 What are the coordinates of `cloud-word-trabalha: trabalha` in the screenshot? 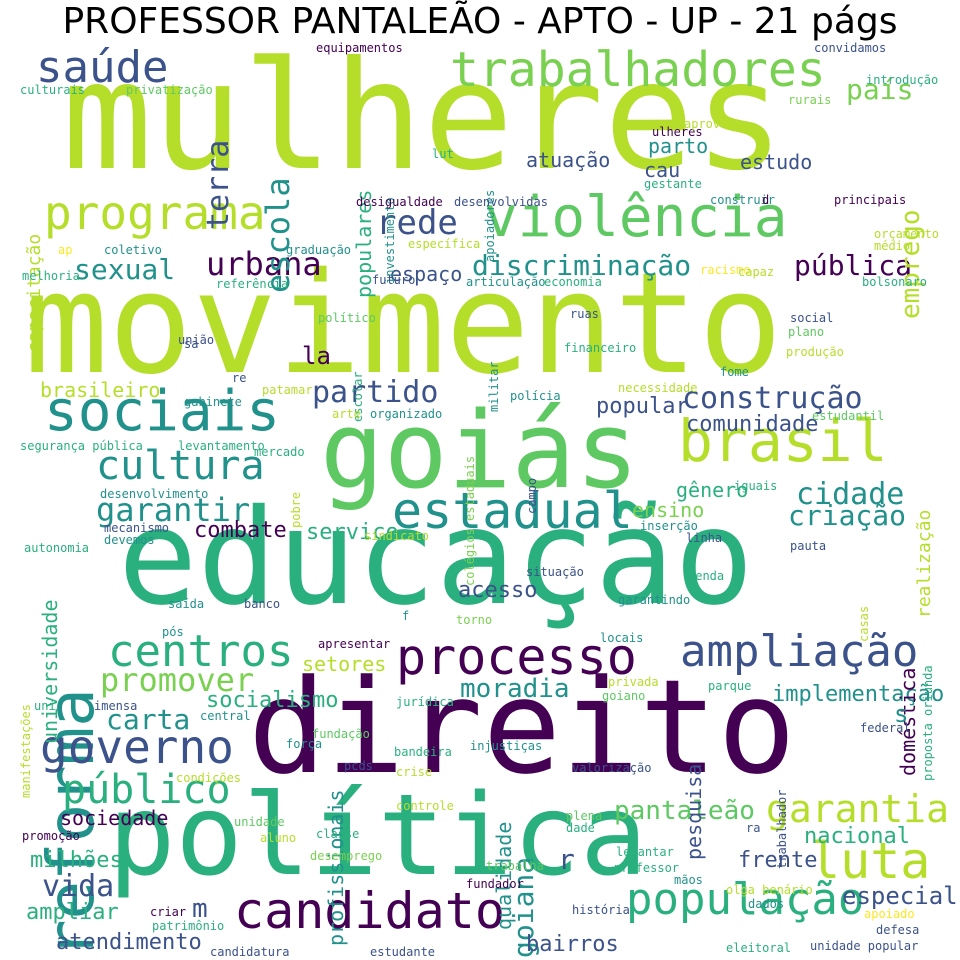 It's located at (515, 866).